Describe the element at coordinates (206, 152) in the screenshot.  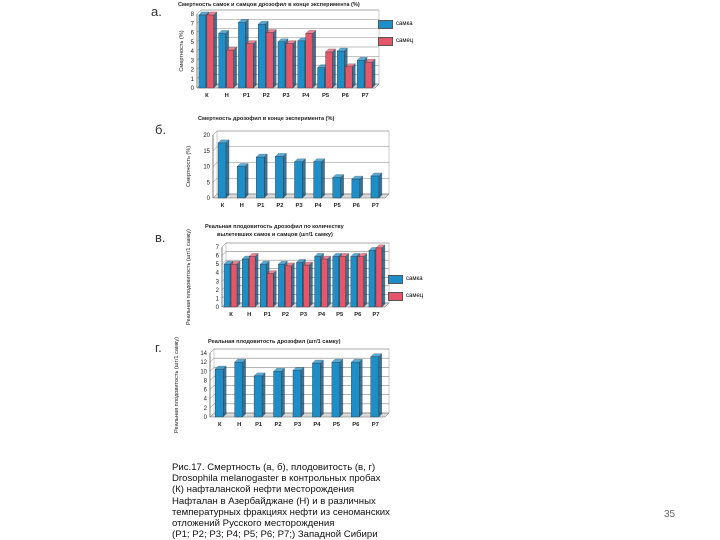
I see `y-tick-label: 15` at that location.